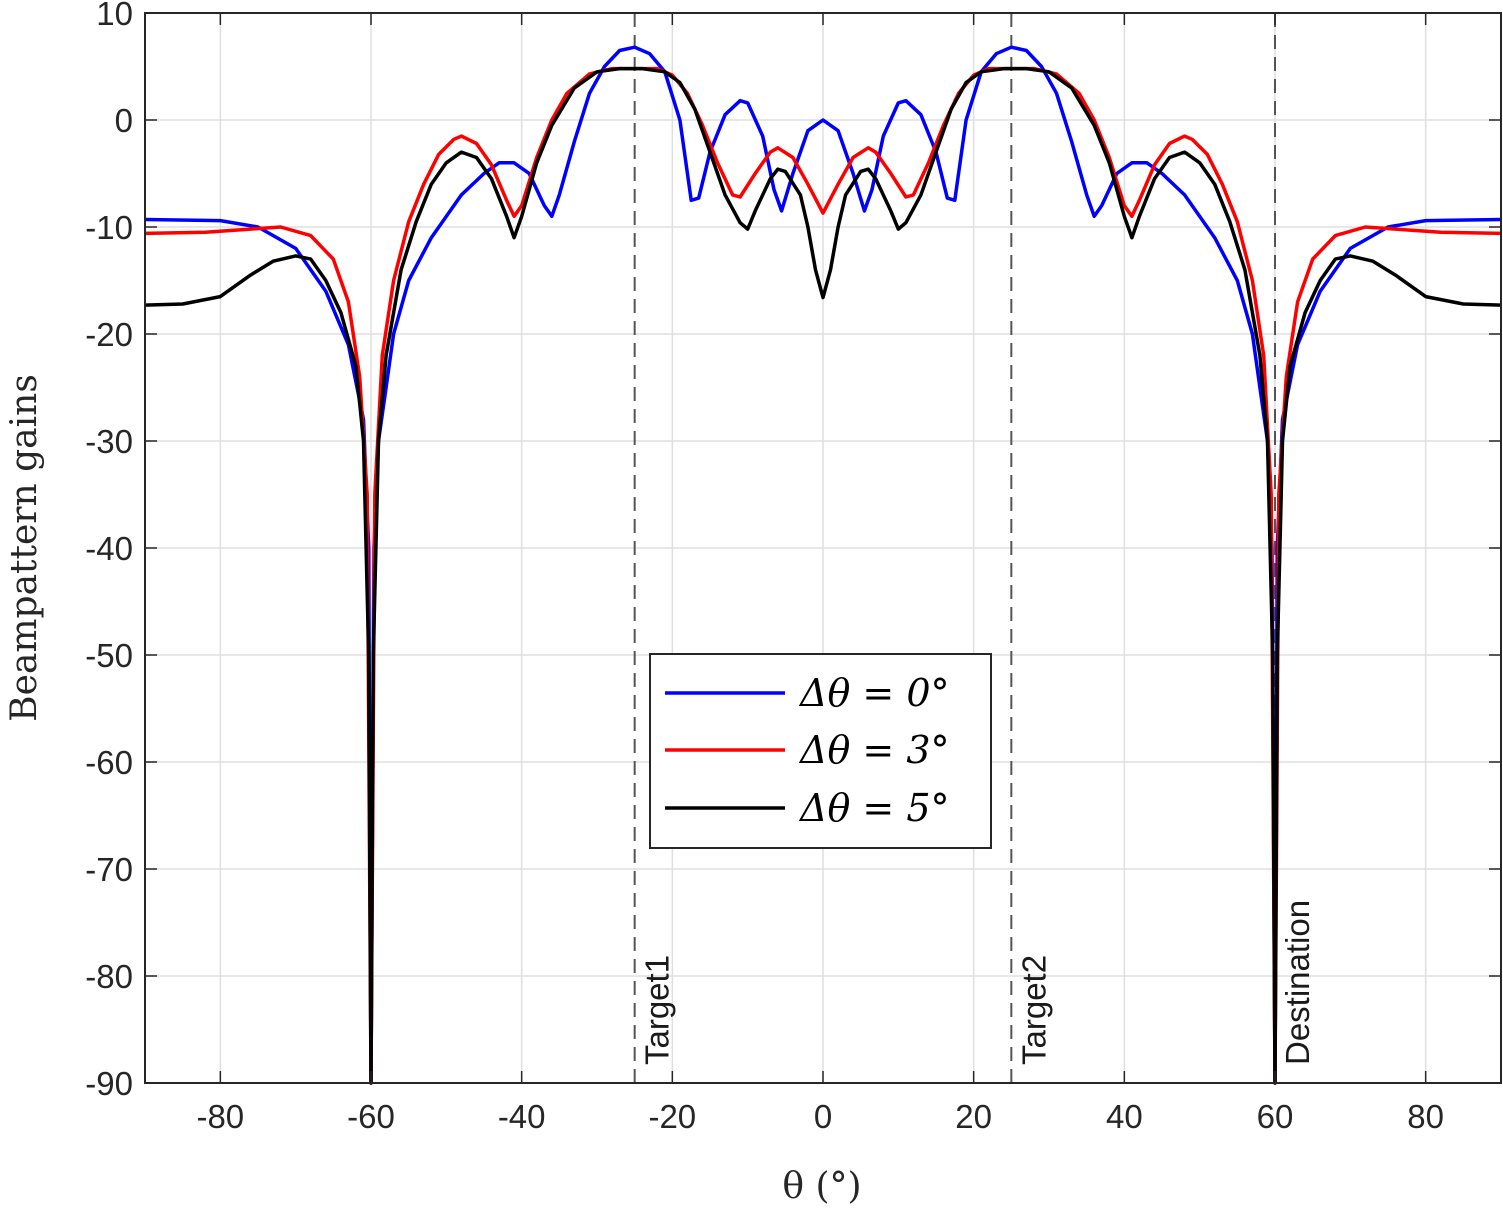 The width and height of the screenshot is (1503, 1217). I want to click on x-tick-label: 60, so click(1275, 1116).